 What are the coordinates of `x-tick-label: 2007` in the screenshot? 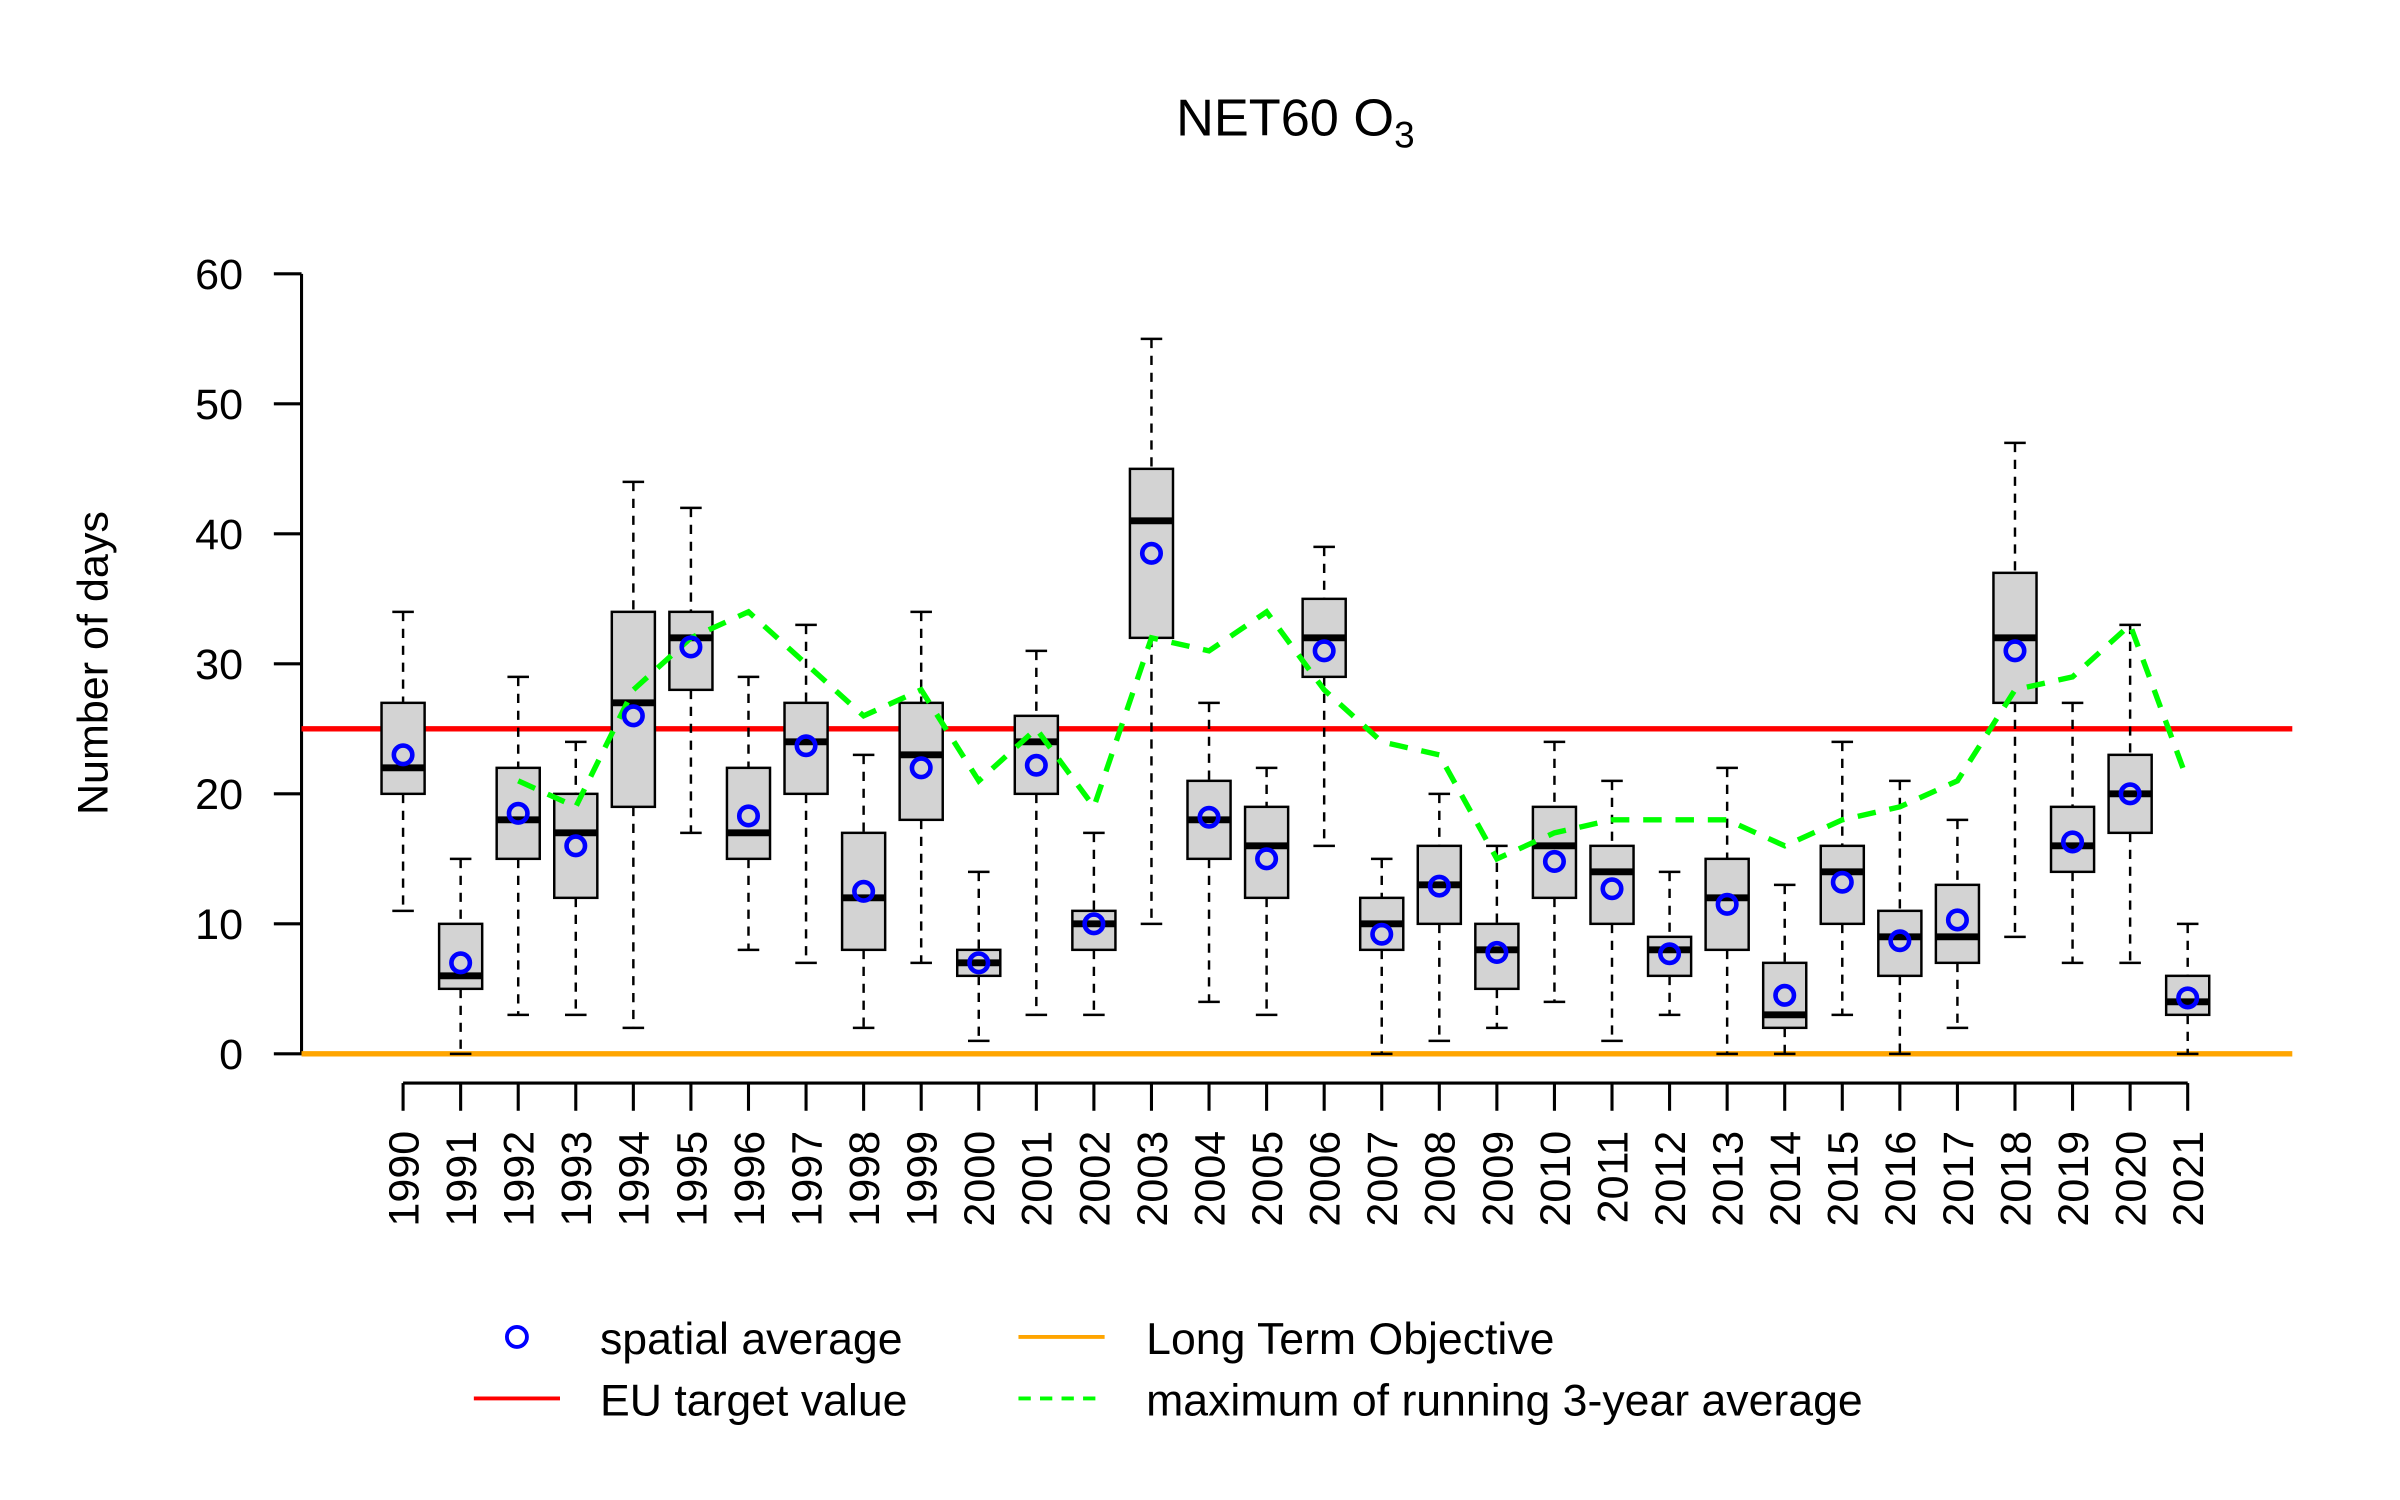 It's located at (1383, 1179).